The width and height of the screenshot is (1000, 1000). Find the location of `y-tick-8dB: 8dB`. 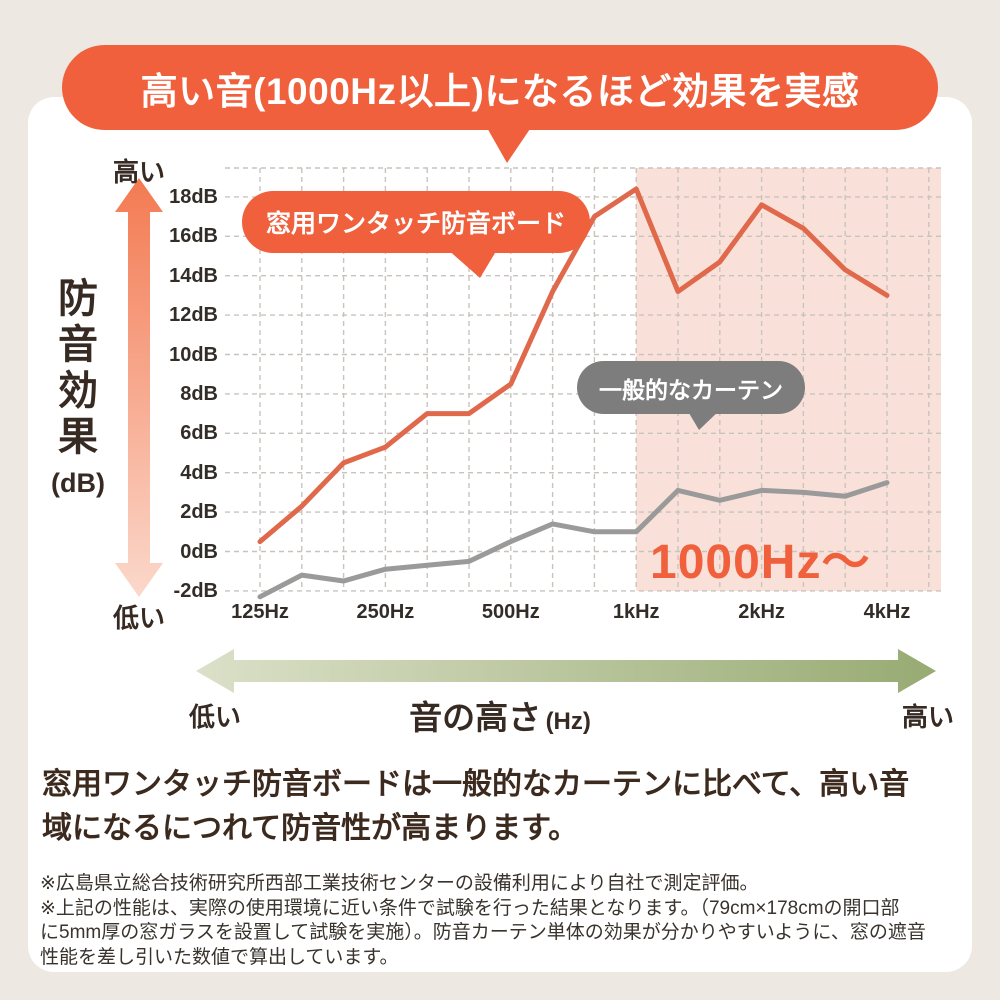

y-tick-8dB: 8dB is located at coordinates (199, 393).